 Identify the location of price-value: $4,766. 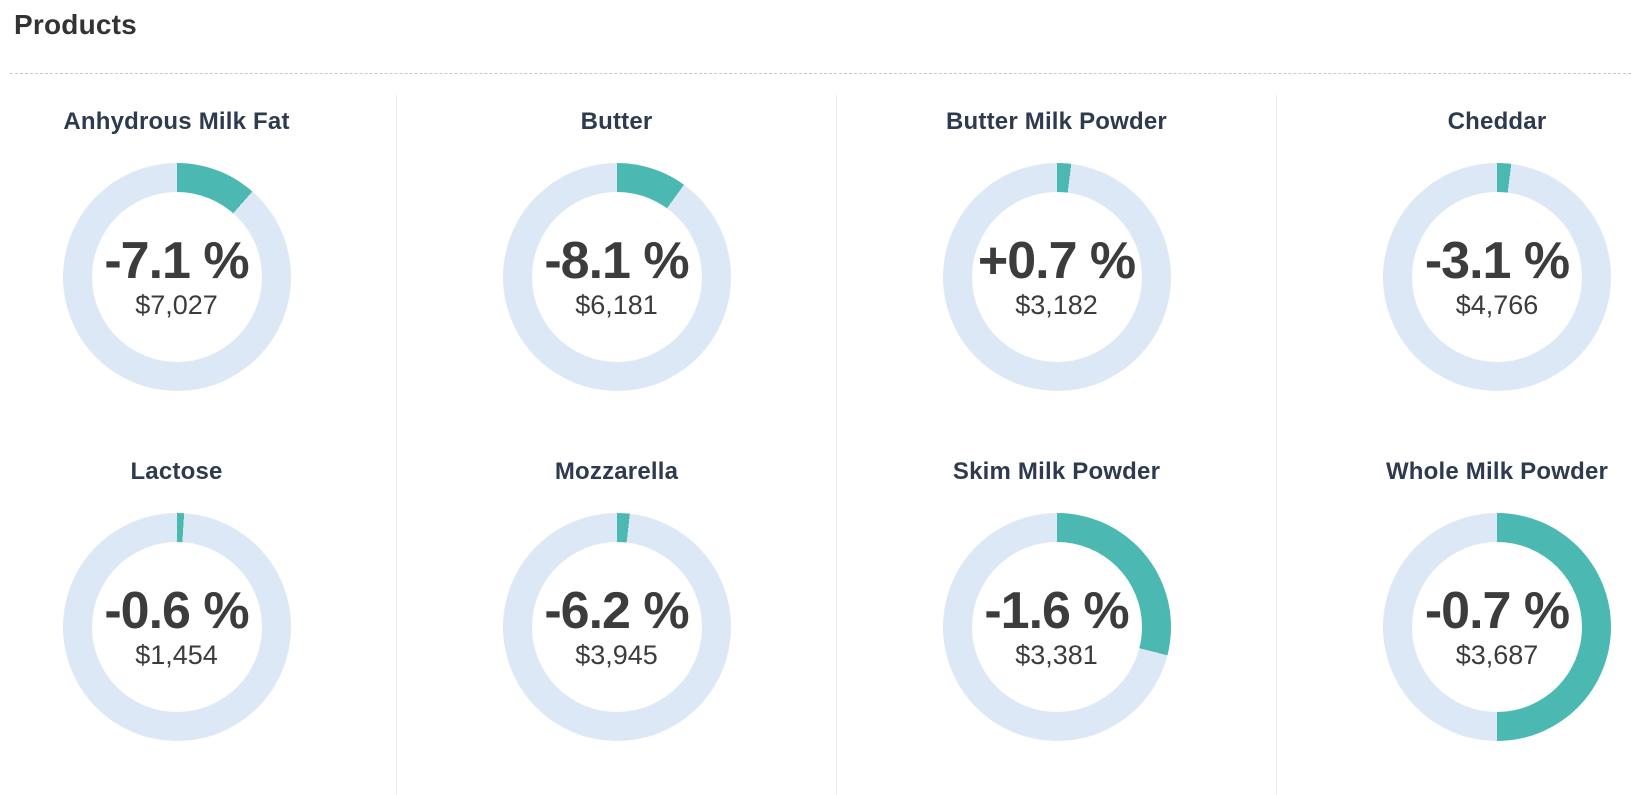
(1497, 304).